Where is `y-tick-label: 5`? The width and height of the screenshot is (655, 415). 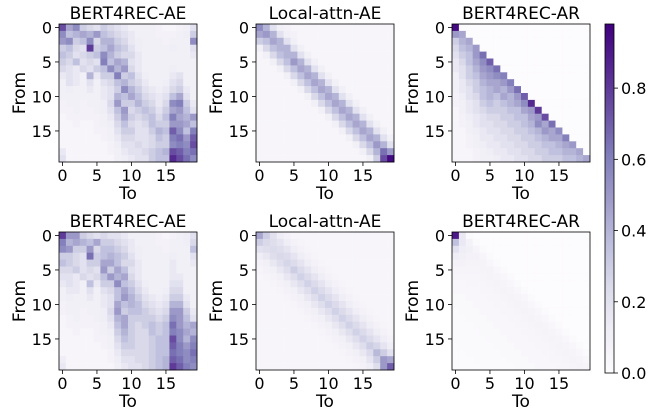 y-tick-label: 5 is located at coordinates (440, 62).